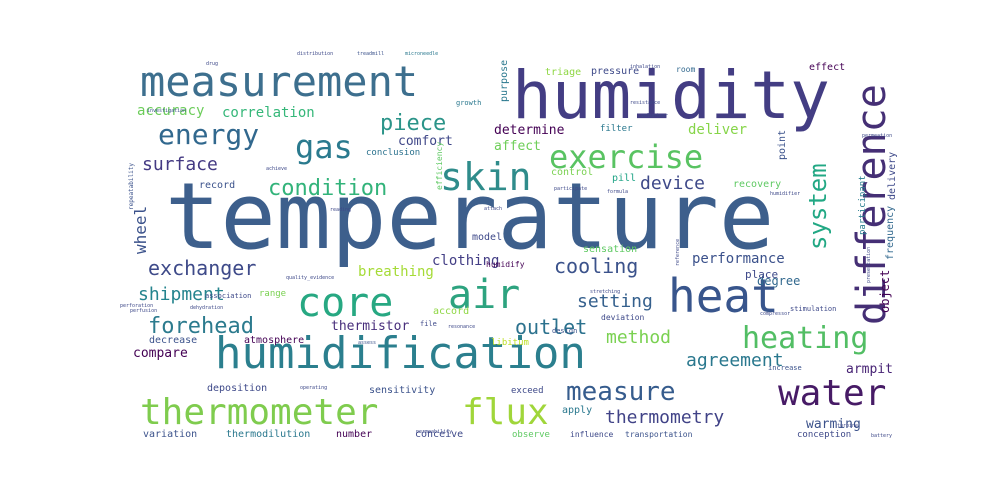 Image resolution: width=1000 pixels, height=500 pixels. What do you see at coordinates (592, 434) in the screenshot?
I see `cloud-word: influence` at bounding box center [592, 434].